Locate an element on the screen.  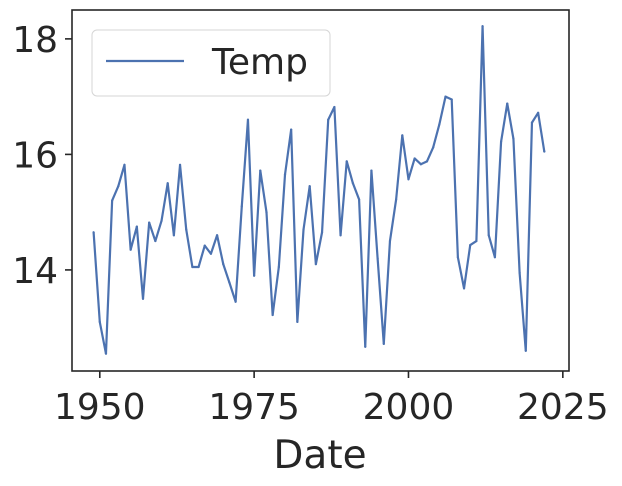
y-axis: 14 16 18 is located at coordinates (42, 156).